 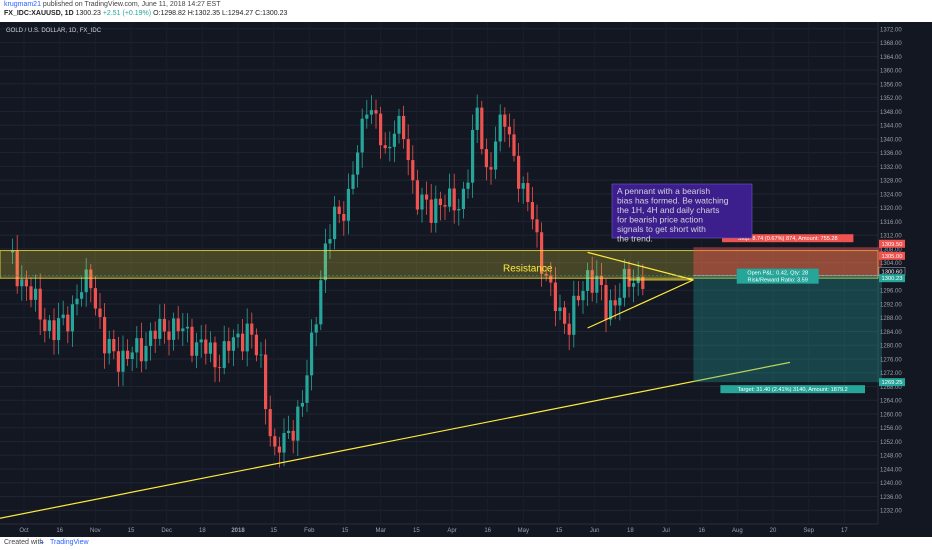 I want to click on y-tick-label: 1240.00, so click(x=891, y=484).